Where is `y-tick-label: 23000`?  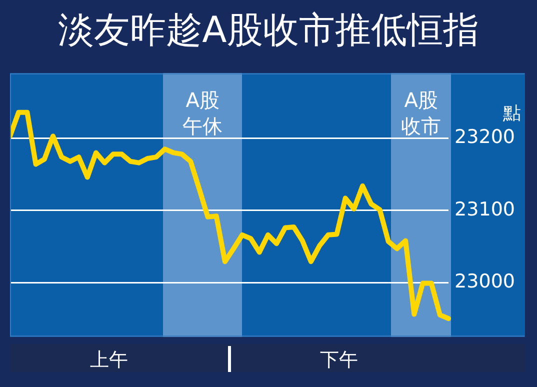
y-tick-label: 23000 is located at coordinates (485, 281).